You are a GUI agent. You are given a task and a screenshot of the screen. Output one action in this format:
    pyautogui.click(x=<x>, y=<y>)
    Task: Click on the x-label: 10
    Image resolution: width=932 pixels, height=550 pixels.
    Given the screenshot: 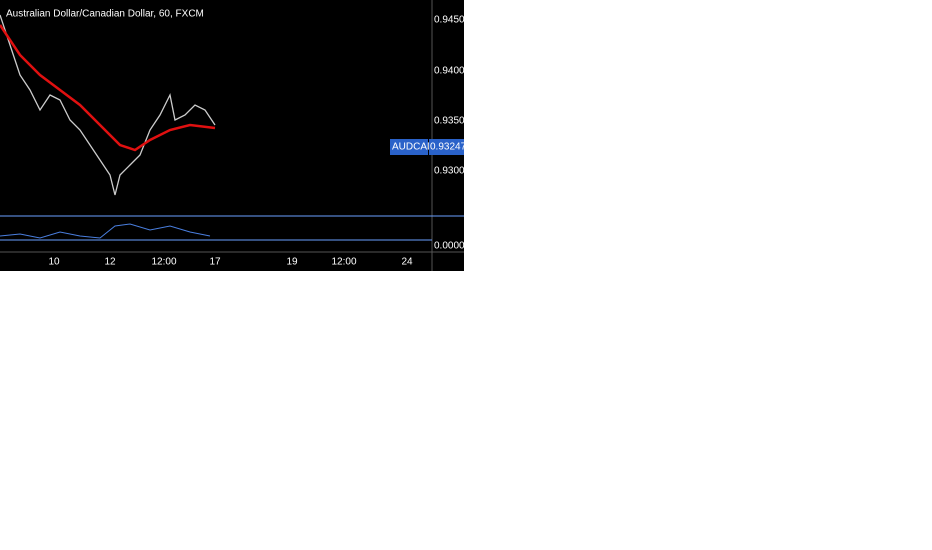 What is the action you would take?
    pyautogui.click(x=54, y=262)
    